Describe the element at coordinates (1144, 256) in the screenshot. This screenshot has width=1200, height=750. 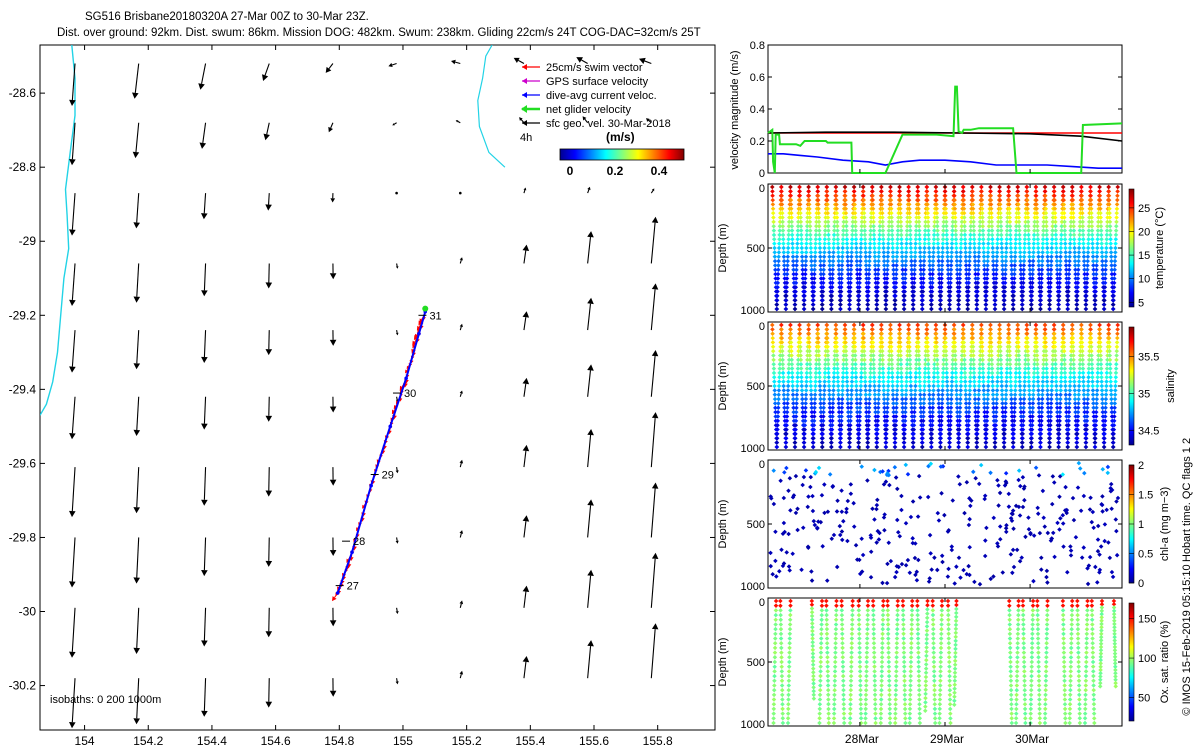
I see `cbar-tick-label: 15` at that location.